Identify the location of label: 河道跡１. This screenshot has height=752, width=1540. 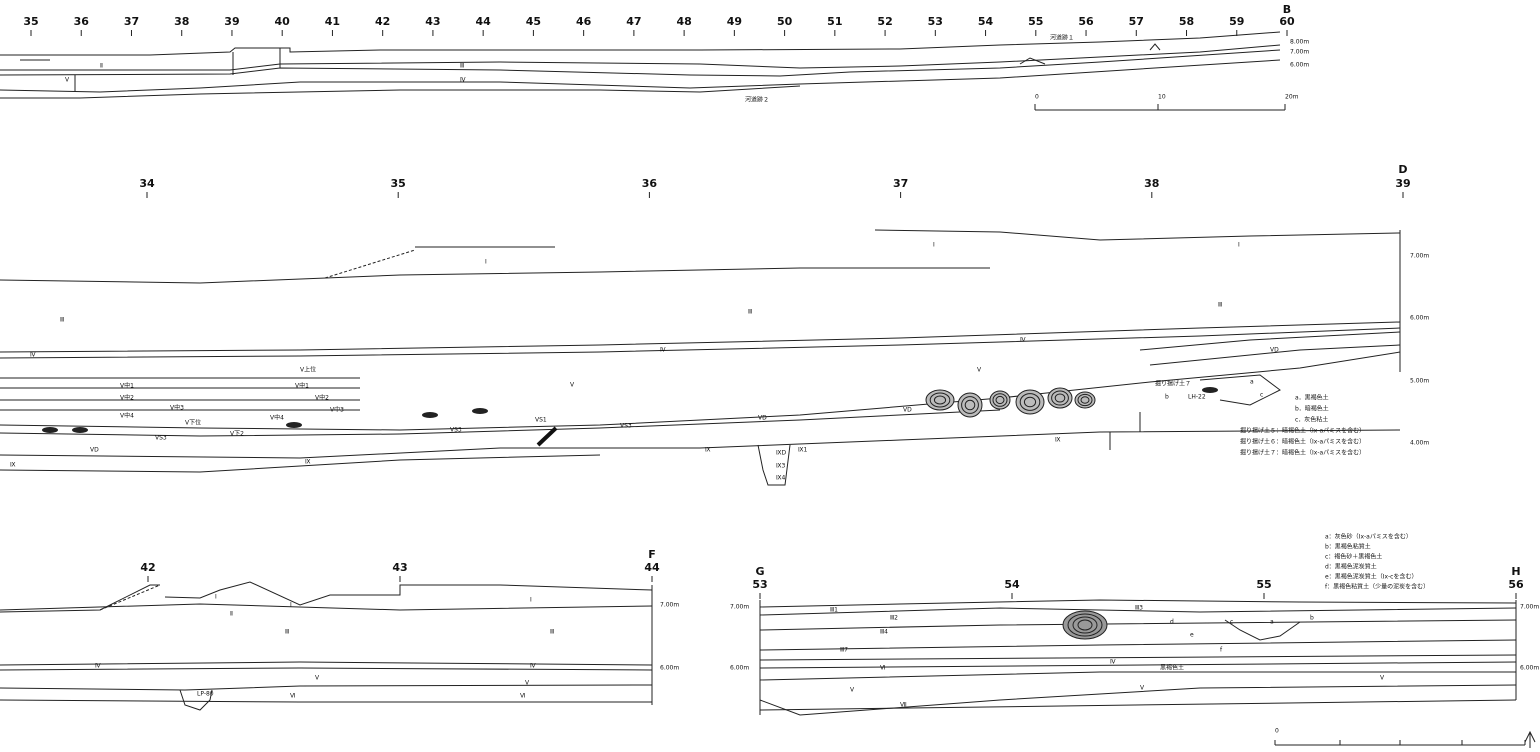
(1062, 38).